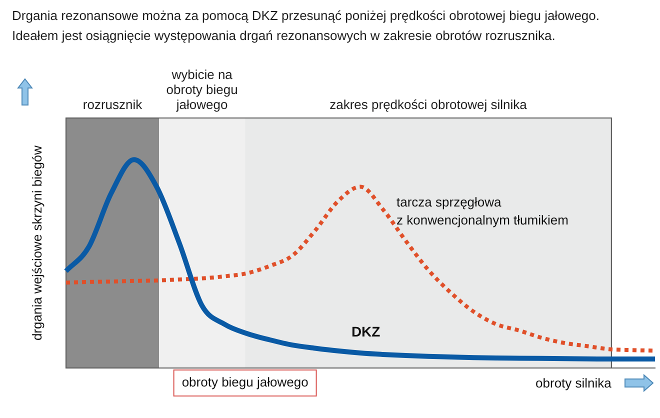 The image size is (660, 418). I want to click on chart-subtitle: Ideałem jest osiągnięcie występowania drgań rezonansowych w zakresie obrotów rozrusznika., so click(284, 35).